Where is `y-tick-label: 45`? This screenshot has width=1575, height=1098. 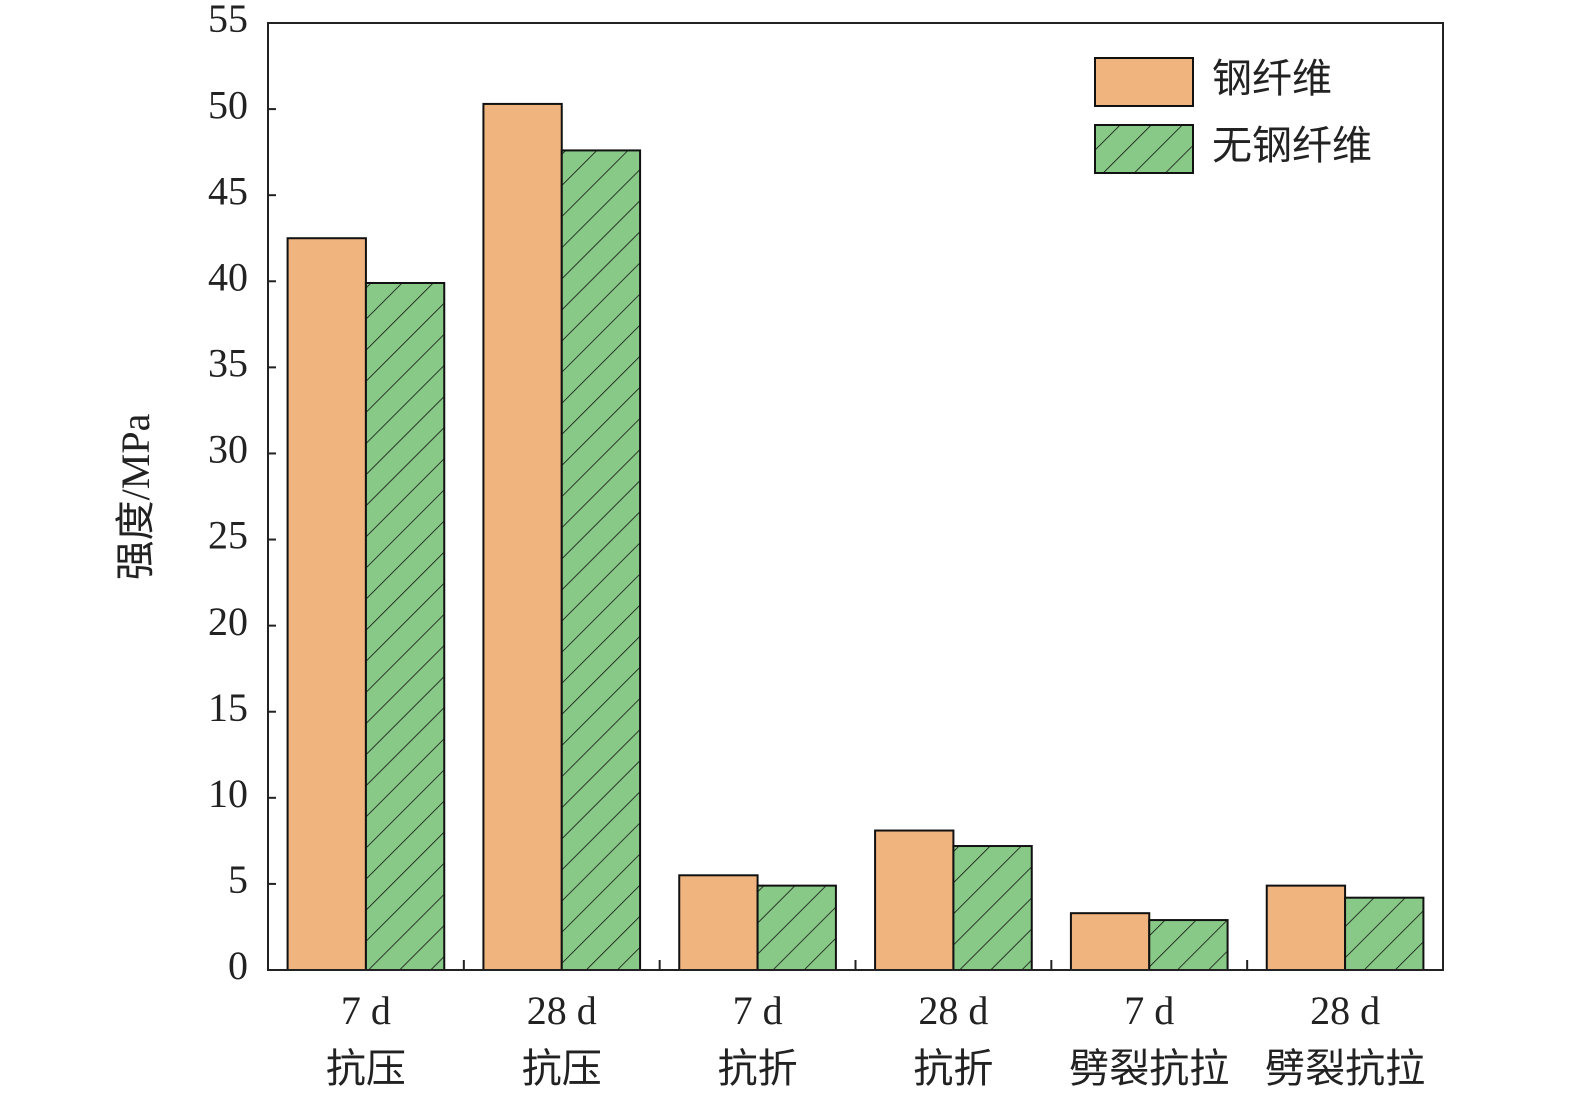
y-tick-label: 45 is located at coordinates (228, 190).